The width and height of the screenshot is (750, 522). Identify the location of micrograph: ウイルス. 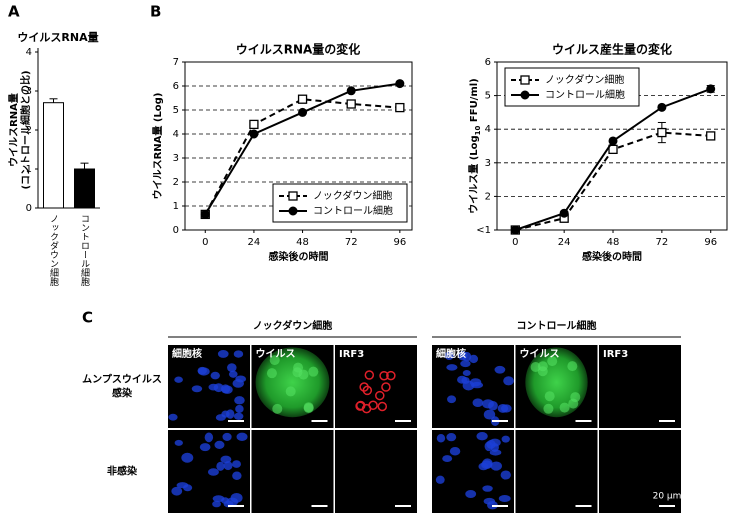
(556, 386).